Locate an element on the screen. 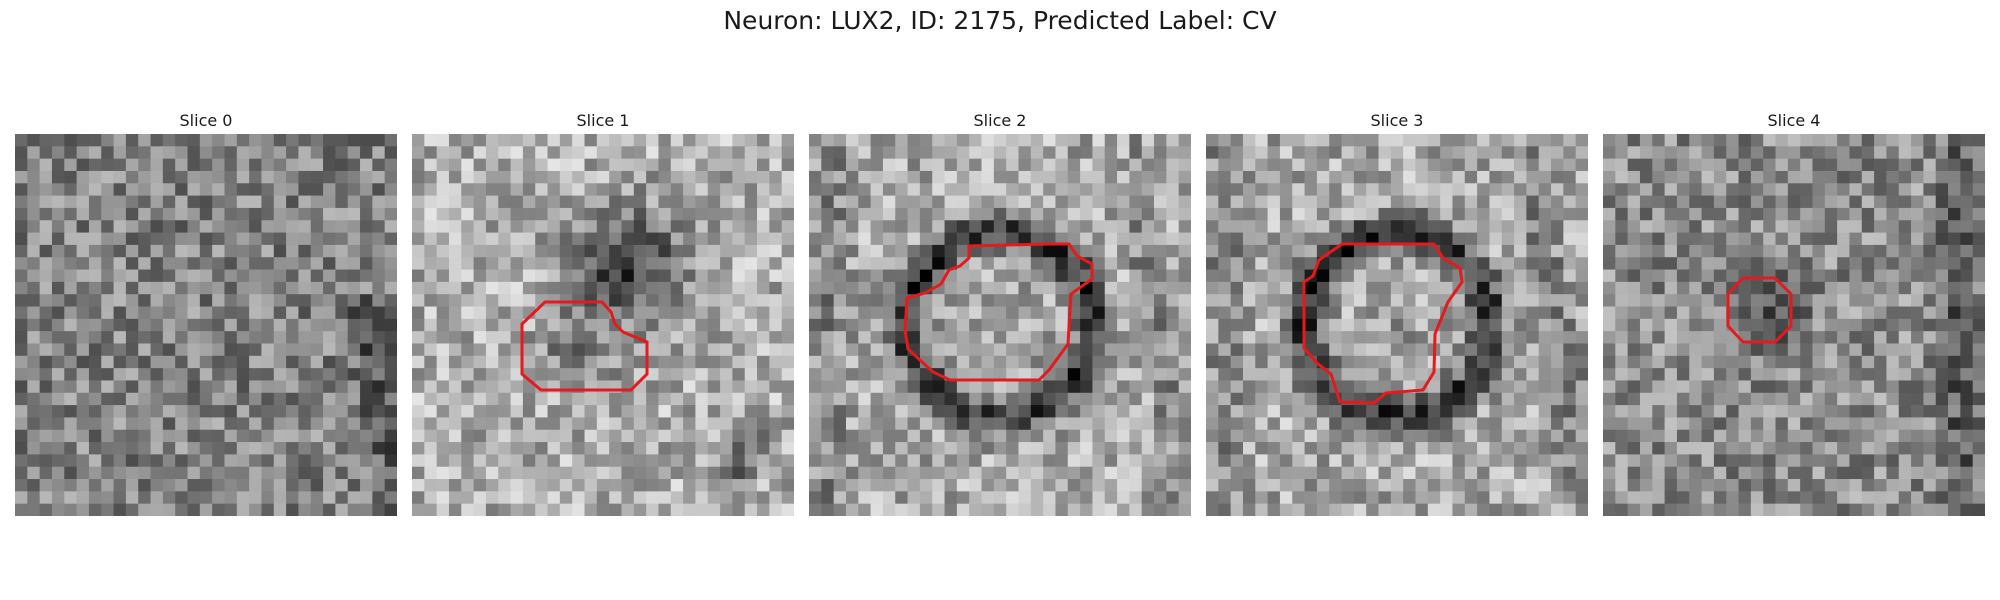 The height and width of the screenshot is (600, 2000). slice-title: Slice 3 is located at coordinates (1397, 120).